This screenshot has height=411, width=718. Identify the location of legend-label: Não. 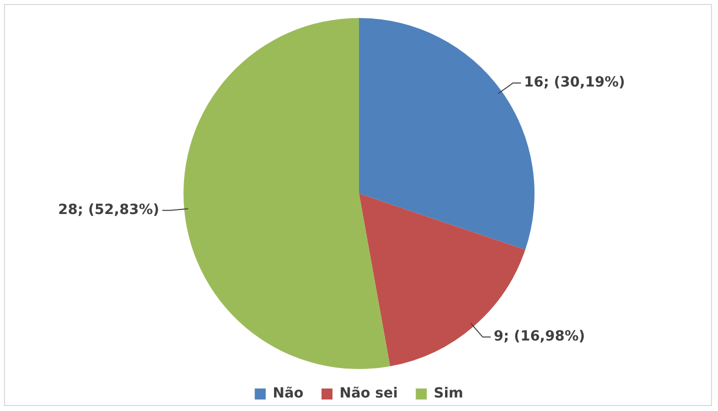
(288, 394).